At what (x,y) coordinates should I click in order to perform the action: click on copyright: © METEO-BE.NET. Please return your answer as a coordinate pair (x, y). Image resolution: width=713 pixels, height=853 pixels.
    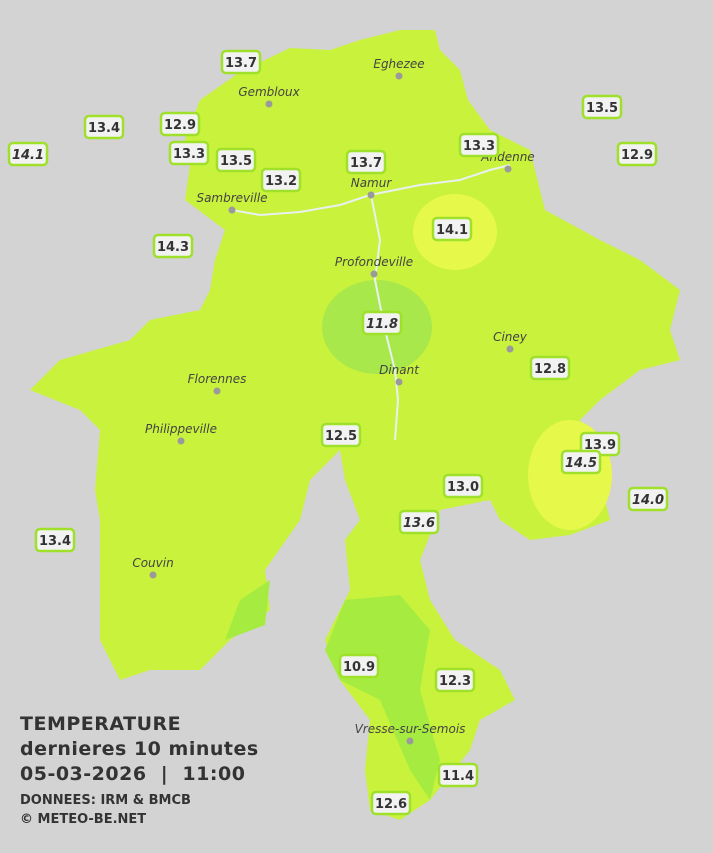
    Looking at the image, I should click on (83, 819).